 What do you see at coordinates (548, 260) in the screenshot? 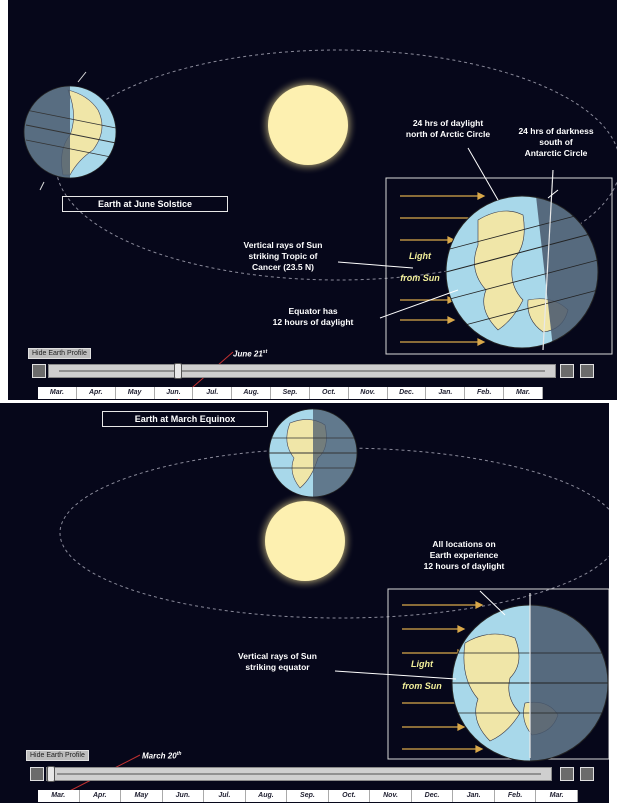
I see `earth-axis` at bounding box center [548, 260].